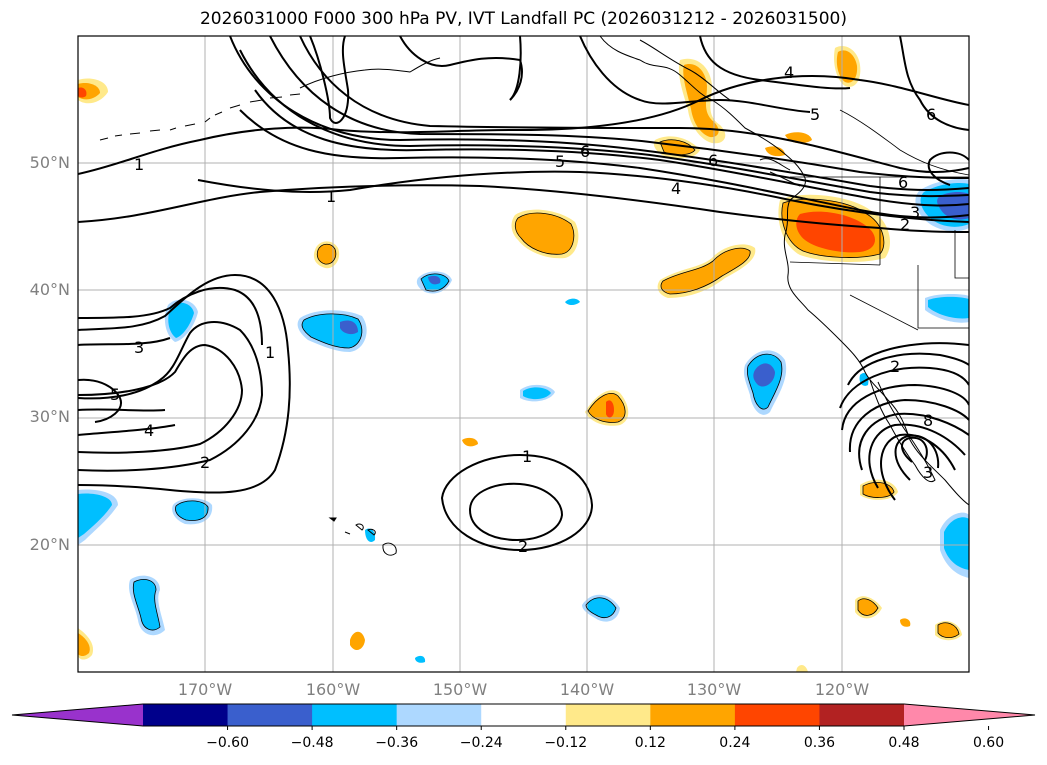 The height and width of the screenshot is (765, 1047). What do you see at coordinates (842, 689) in the screenshot?
I see `lon-label-120w: 120°W` at bounding box center [842, 689].